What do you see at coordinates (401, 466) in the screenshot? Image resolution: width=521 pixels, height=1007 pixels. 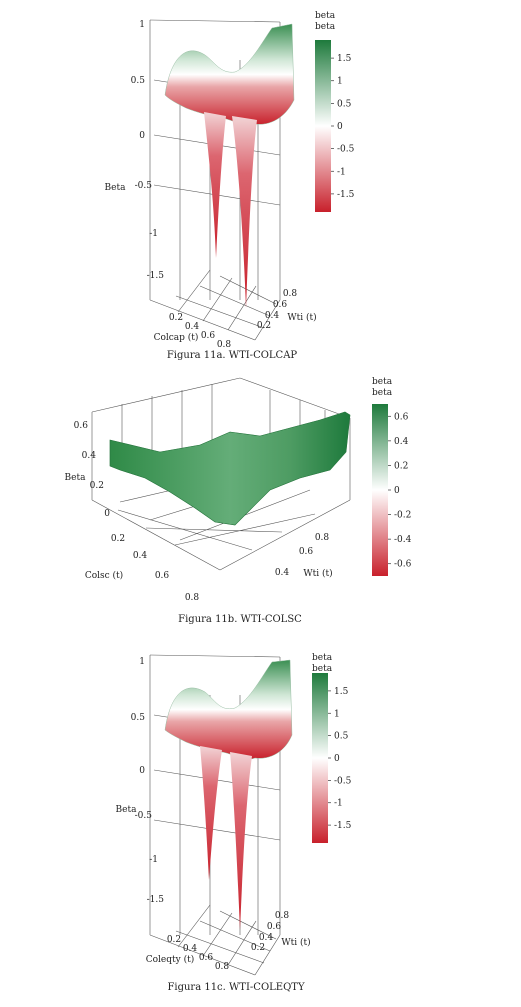 I see `colorbar-tick-label: 0.2` at bounding box center [401, 466].